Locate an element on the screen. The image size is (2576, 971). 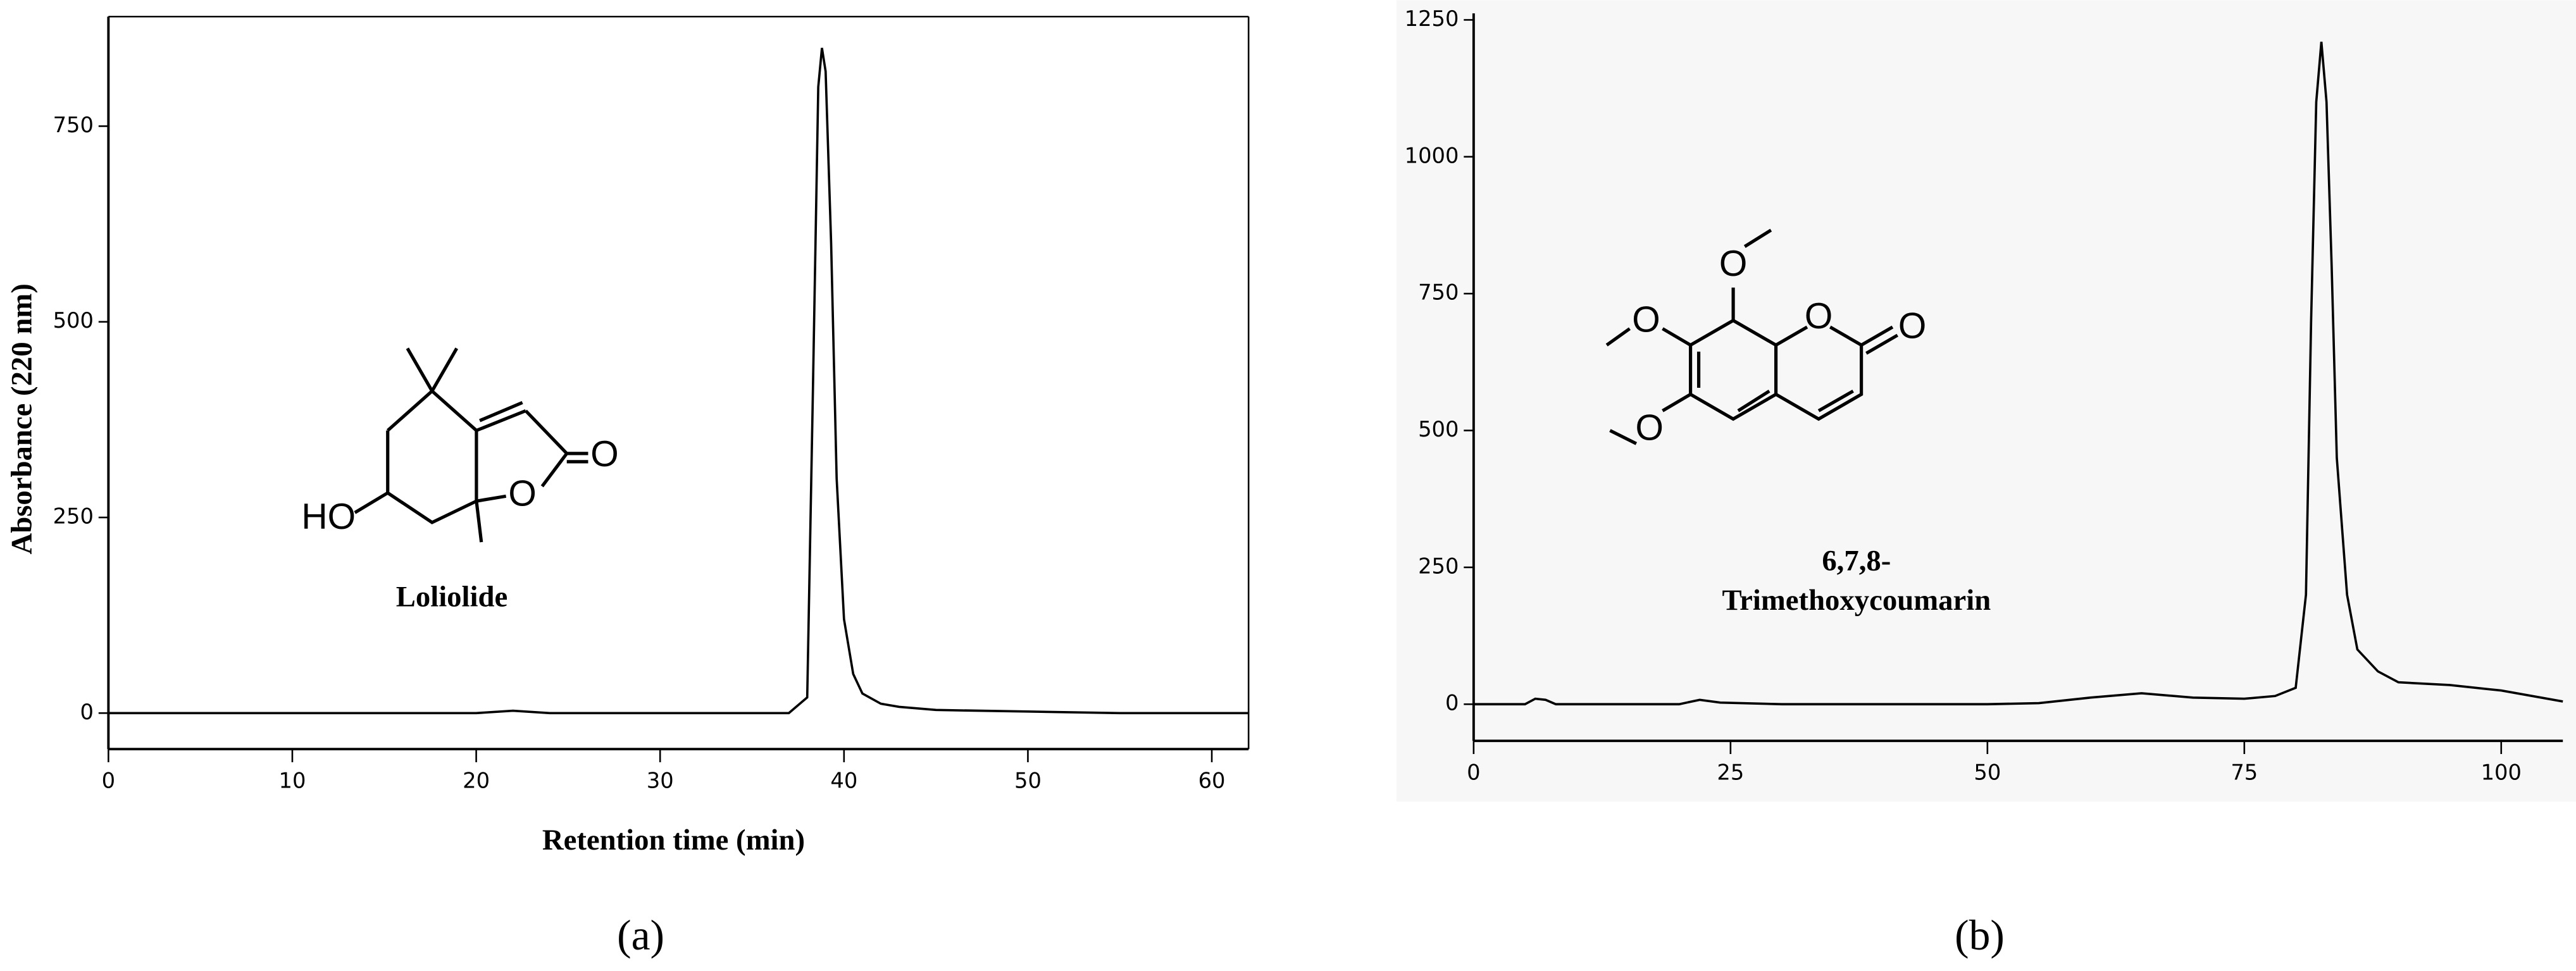
panel-label: (b) is located at coordinates (1980, 935).